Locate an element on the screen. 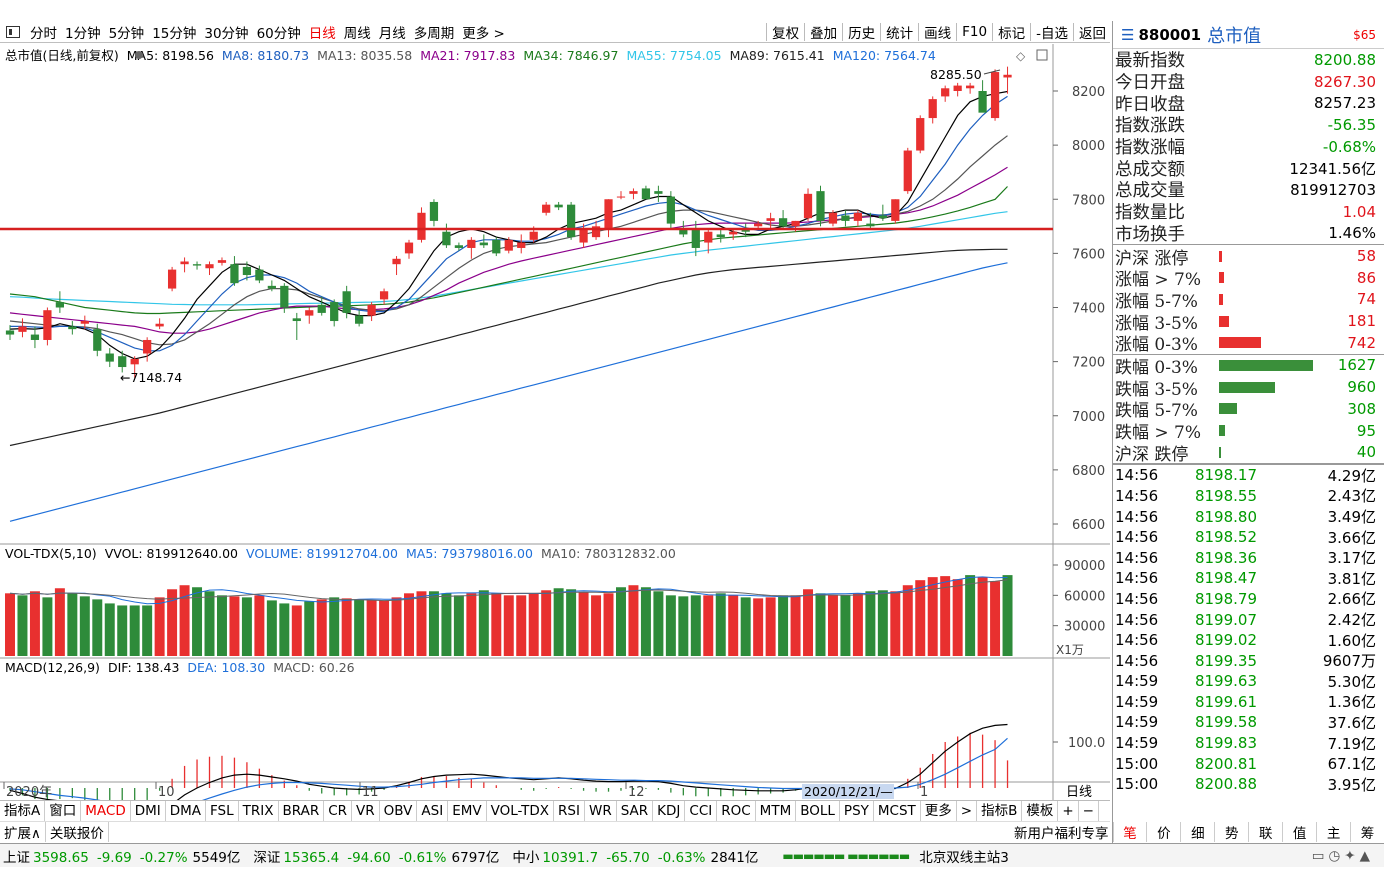  panel-tab: 细 is located at coordinates (1197, 831).